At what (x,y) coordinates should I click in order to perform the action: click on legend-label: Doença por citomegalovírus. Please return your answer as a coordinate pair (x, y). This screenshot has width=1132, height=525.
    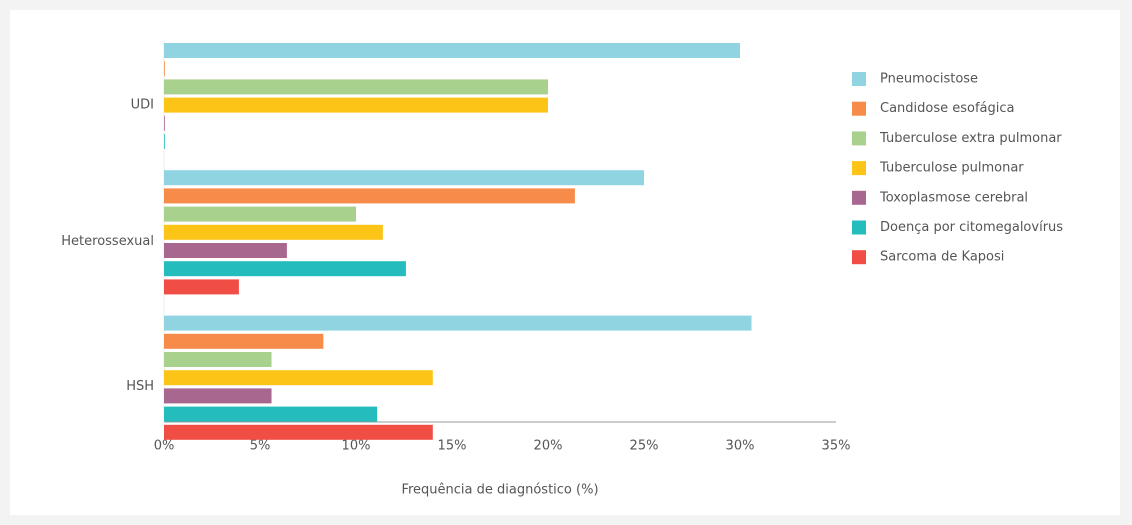
    Looking at the image, I should click on (971, 227).